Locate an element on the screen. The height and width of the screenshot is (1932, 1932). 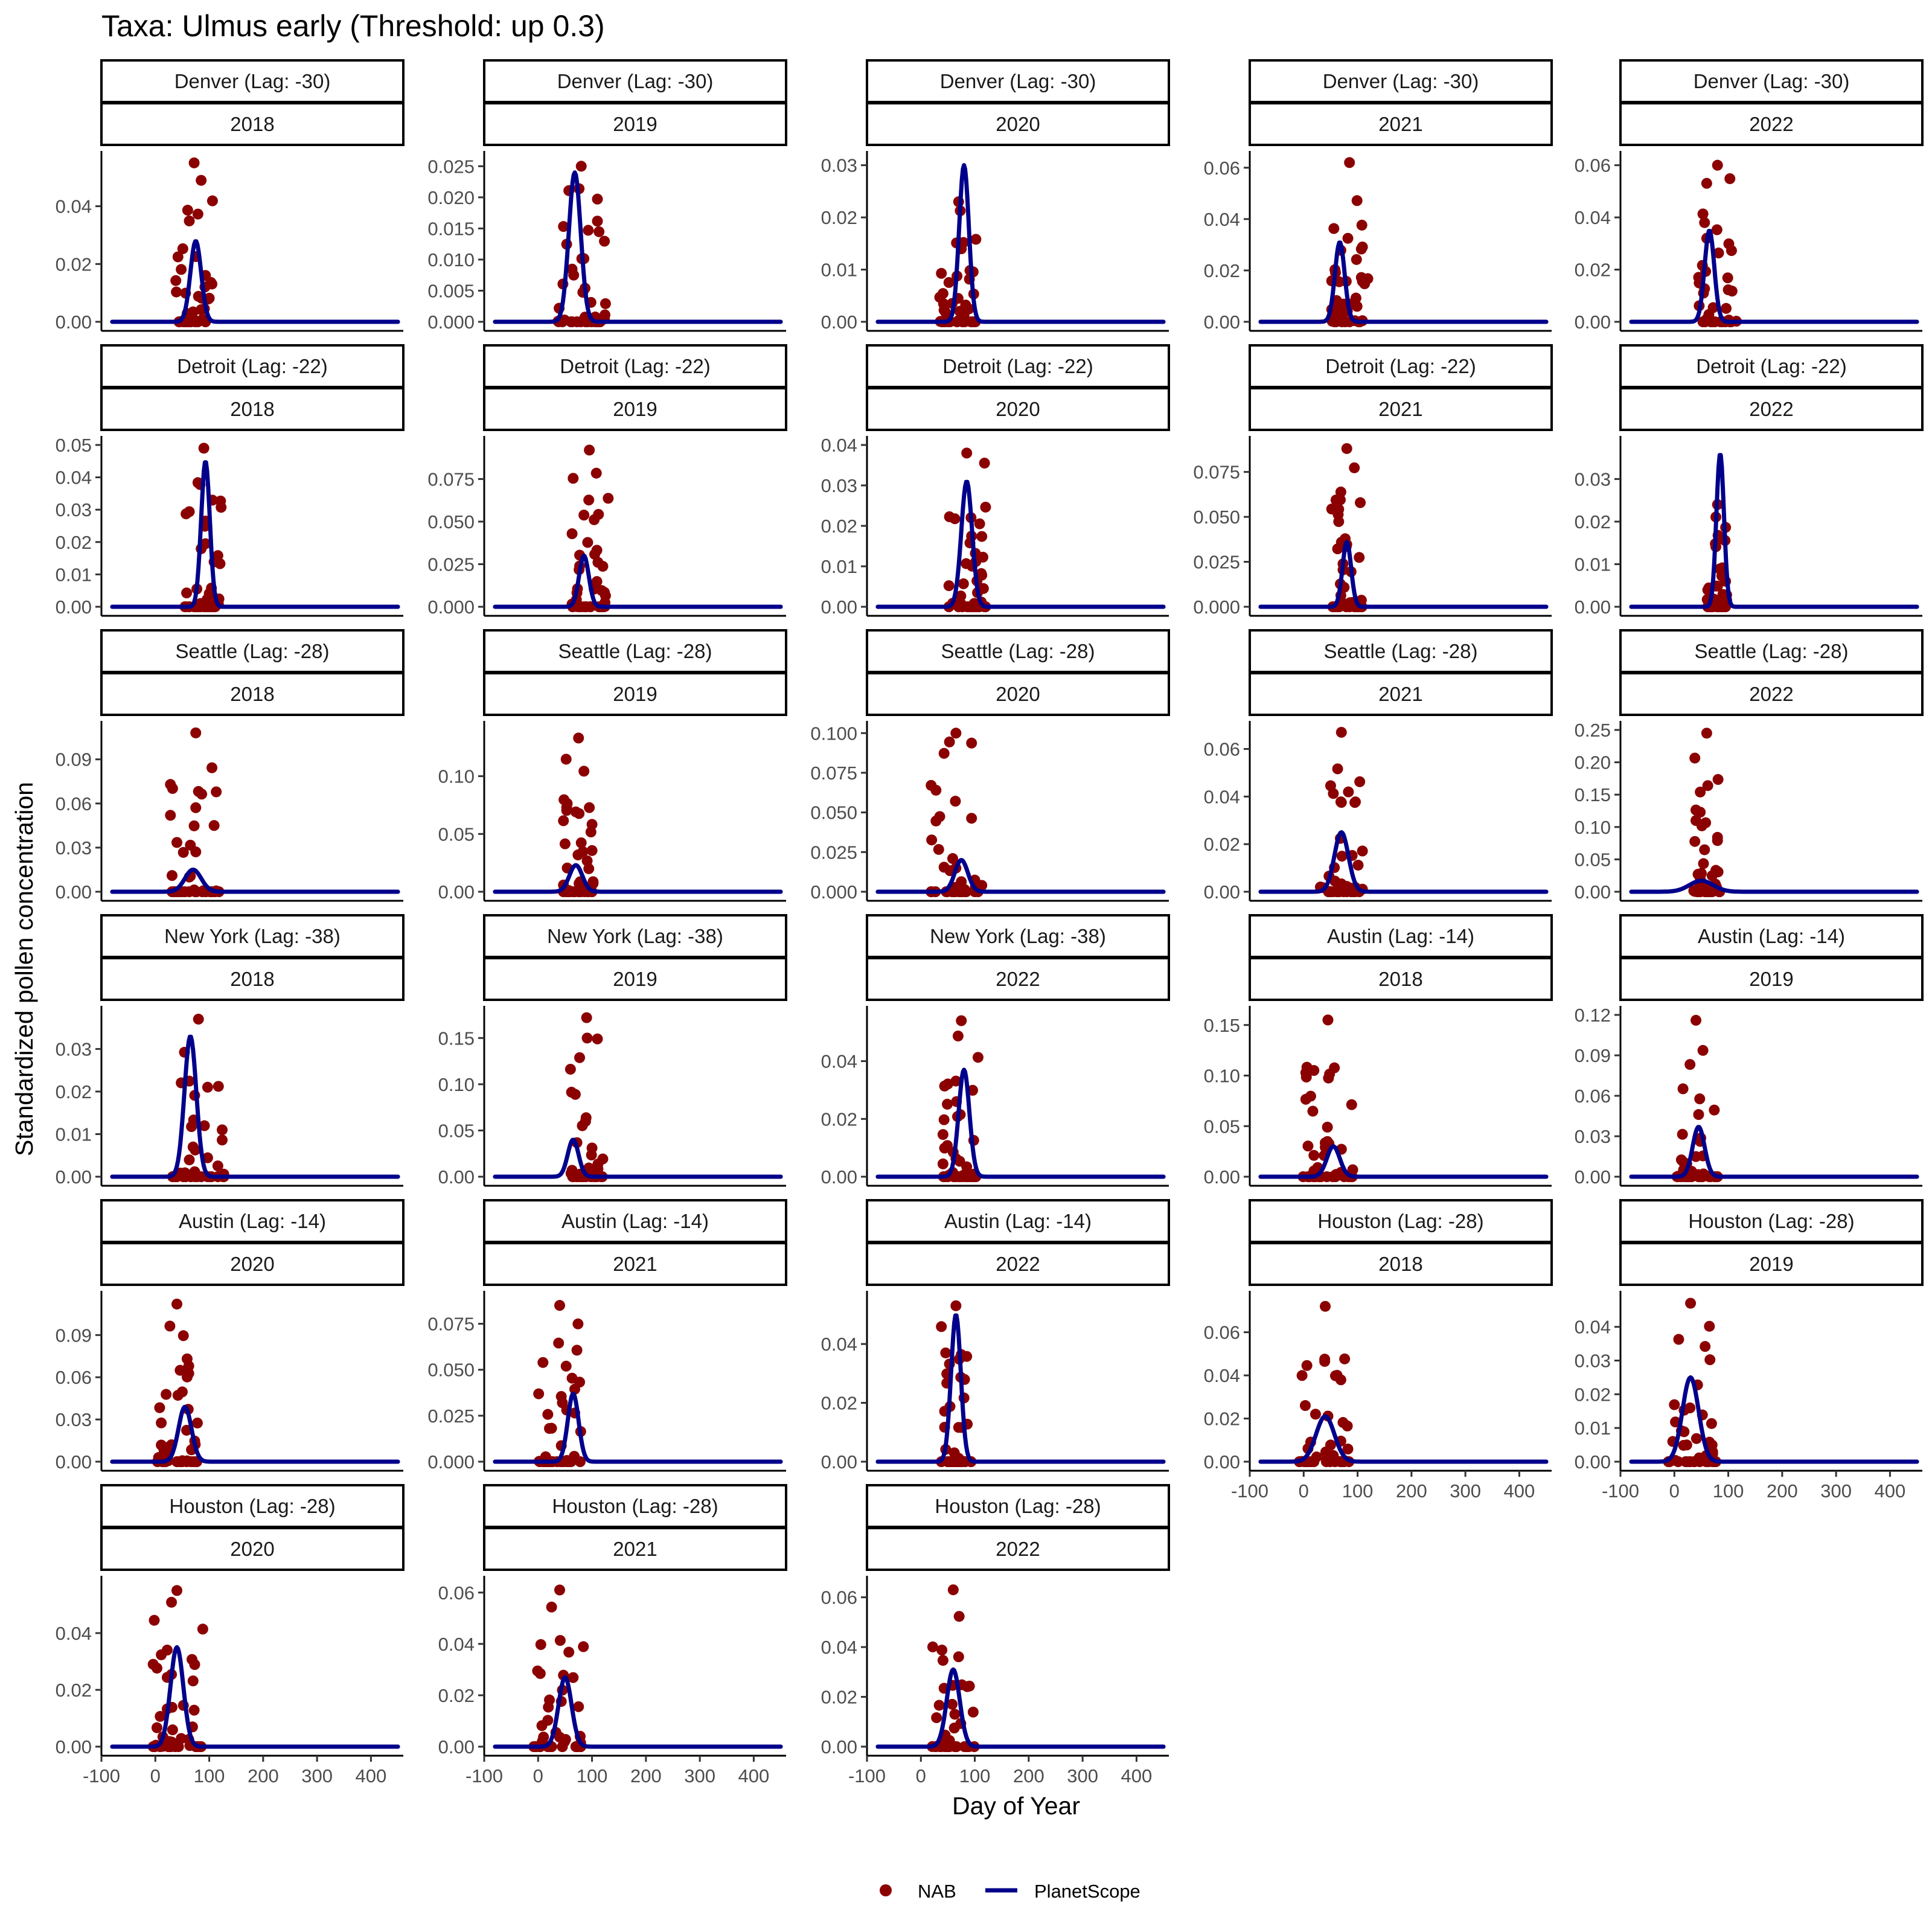
legend: NAB PlanetScope is located at coordinates (1010, 1892).